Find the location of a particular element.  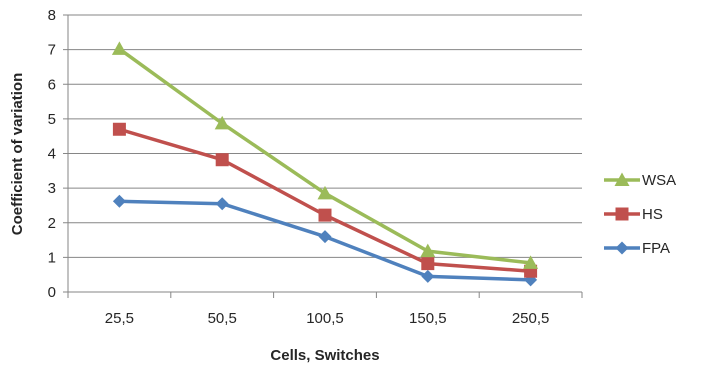

legend: WSA HS FPA is located at coordinates (640, 214).